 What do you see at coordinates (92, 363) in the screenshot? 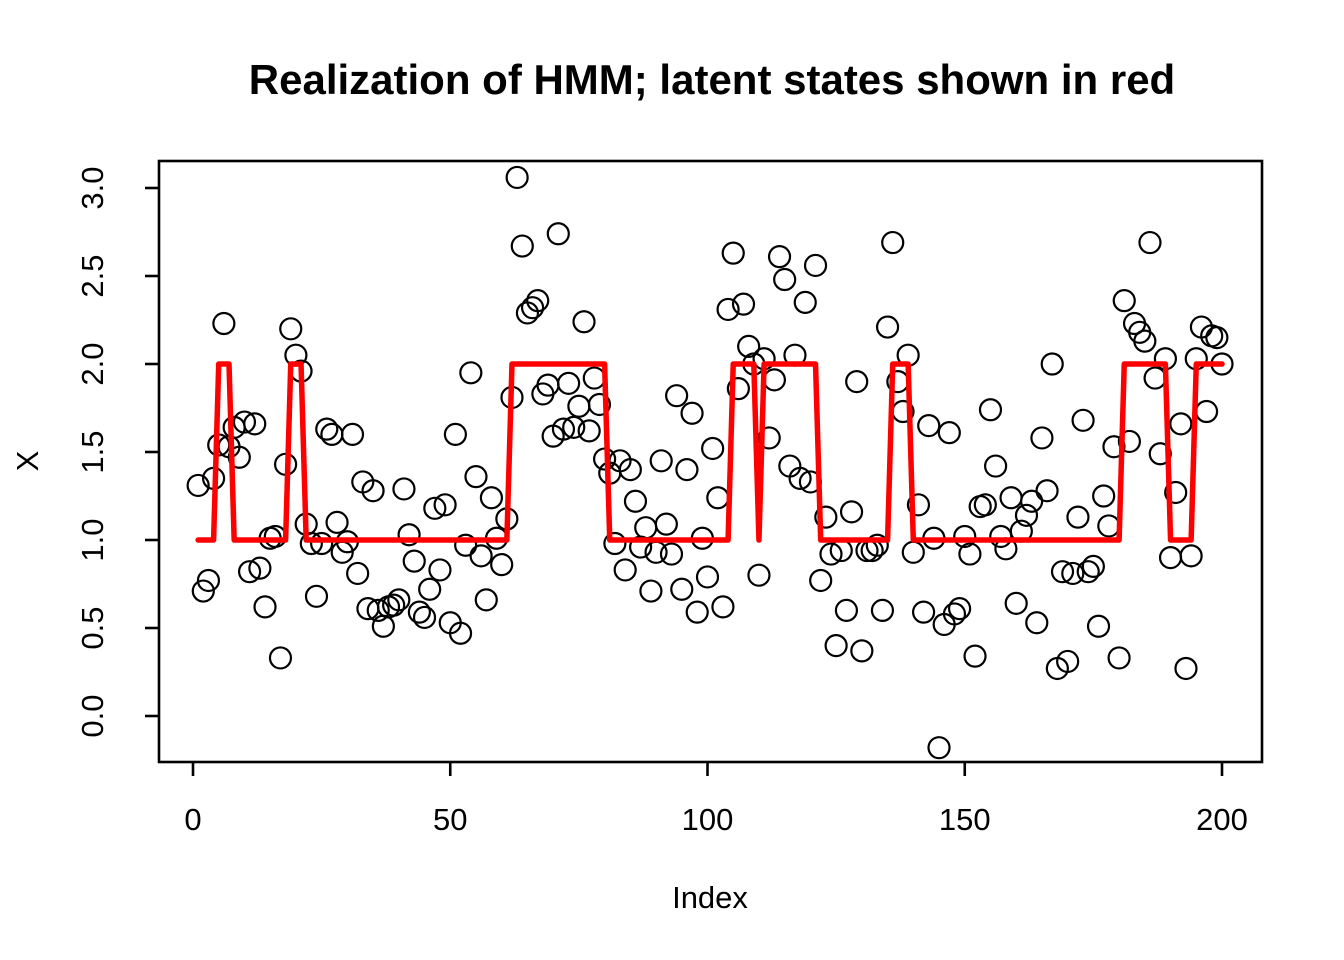
I see `y-tick-label: 2.0` at bounding box center [92, 363].